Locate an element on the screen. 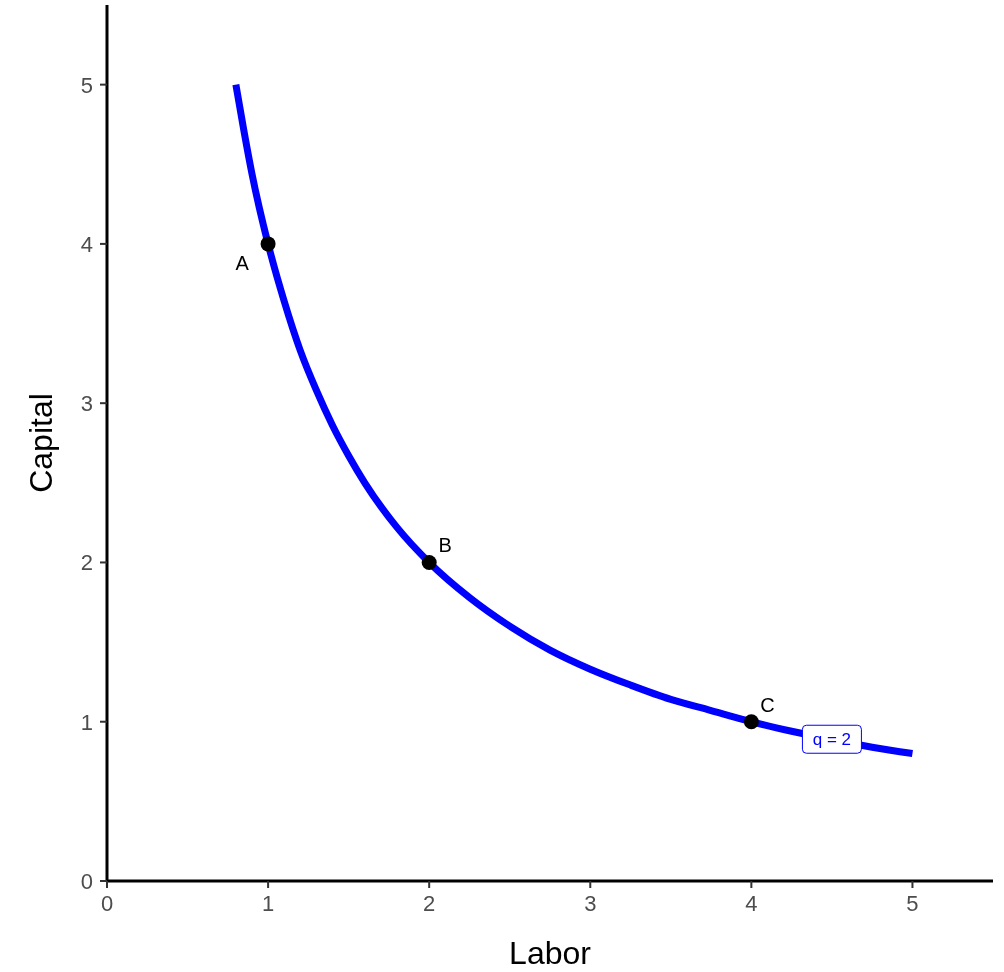 The image size is (1004, 972). y-tick-label: 3 is located at coordinates (86, 404).